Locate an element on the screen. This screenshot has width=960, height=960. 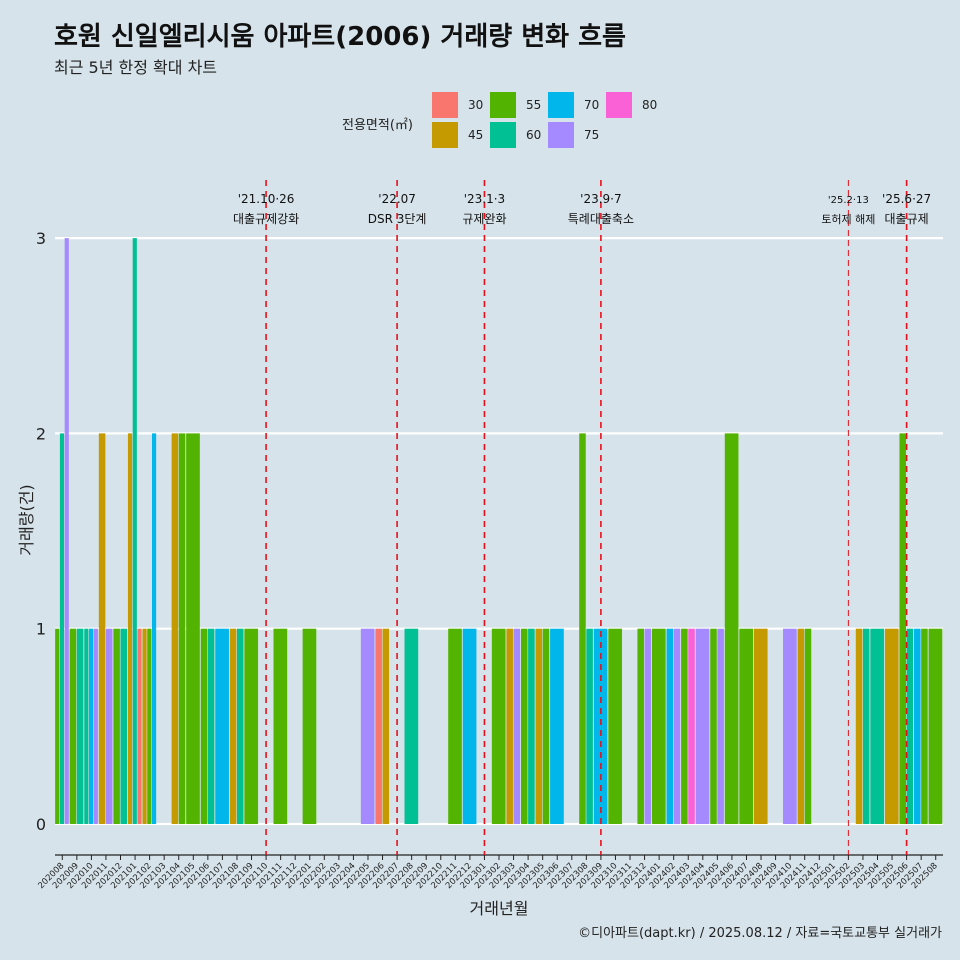
legend-item-45: 45 is located at coordinates (457, 135).